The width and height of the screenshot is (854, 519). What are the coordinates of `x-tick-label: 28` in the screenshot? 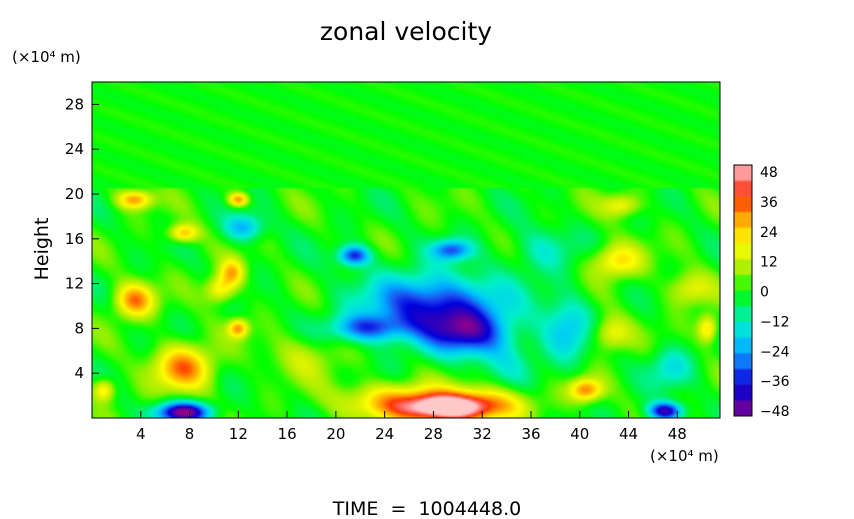 It's located at (433, 434).